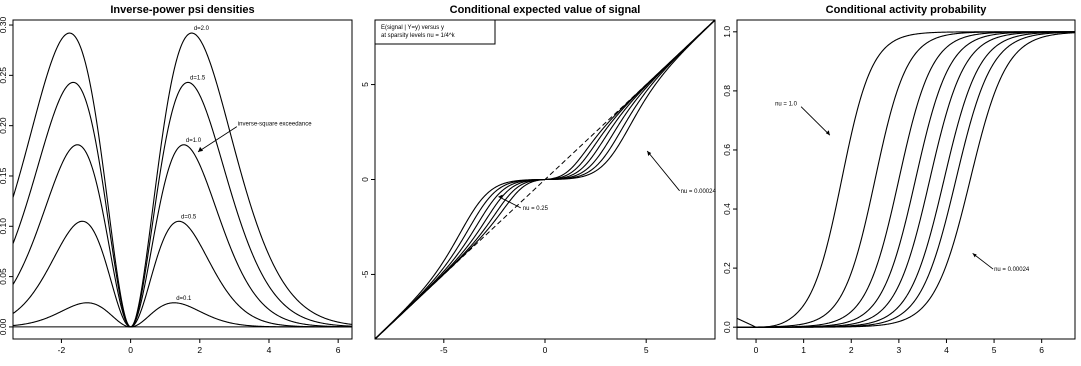 Image resolution: width=1081 pixels, height=366 pixels. What do you see at coordinates (898, 350) in the screenshot?
I see `x-tick-label: 3` at bounding box center [898, 350].